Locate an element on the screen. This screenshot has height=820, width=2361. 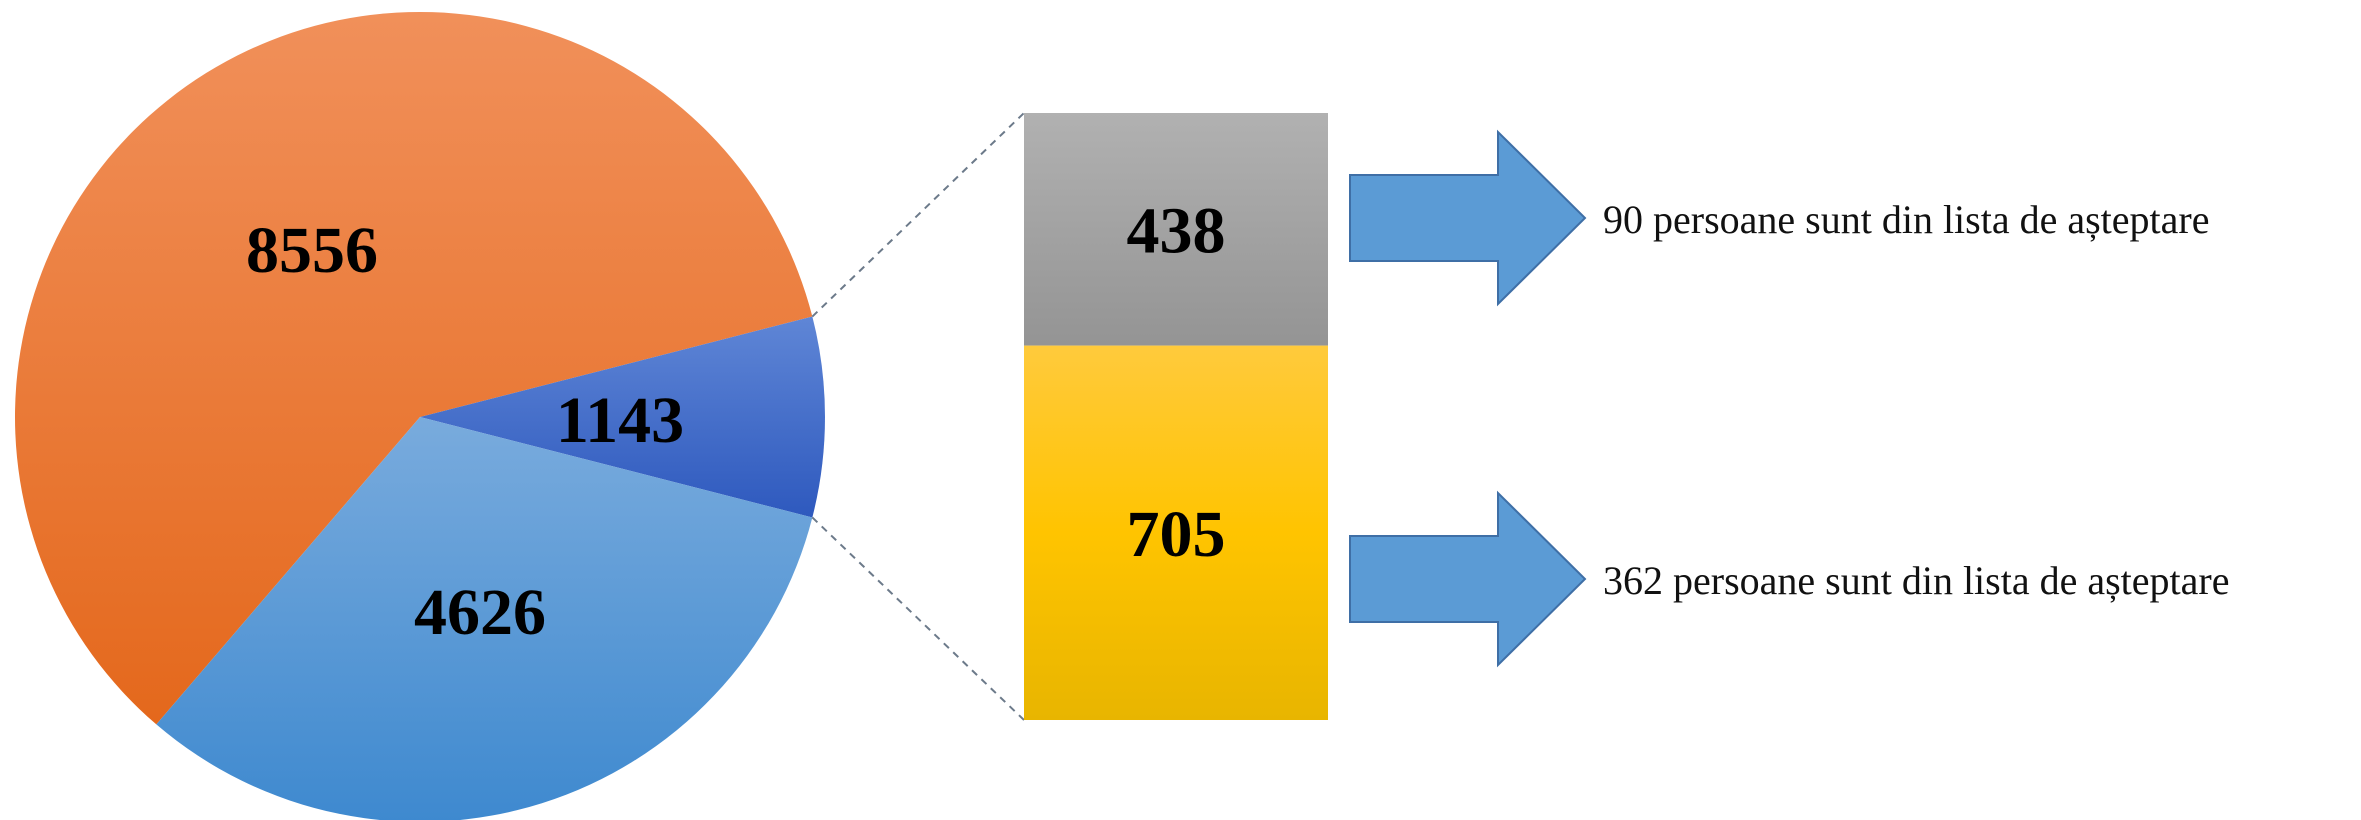
bar-label-705: 705 is located at coordinates (1176, 534).